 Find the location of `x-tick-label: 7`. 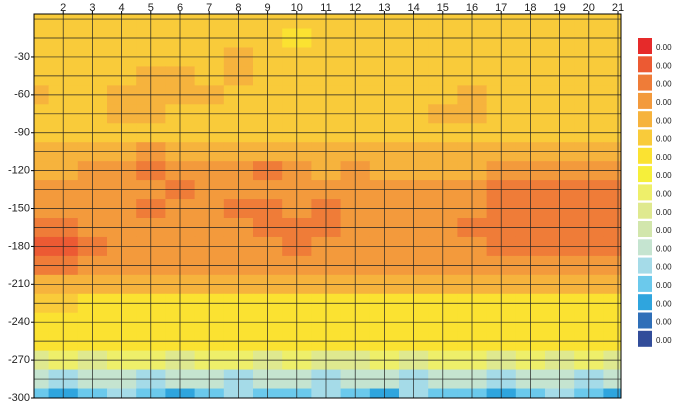

x-tick-label: 7 is located at coordinates (209, 8).